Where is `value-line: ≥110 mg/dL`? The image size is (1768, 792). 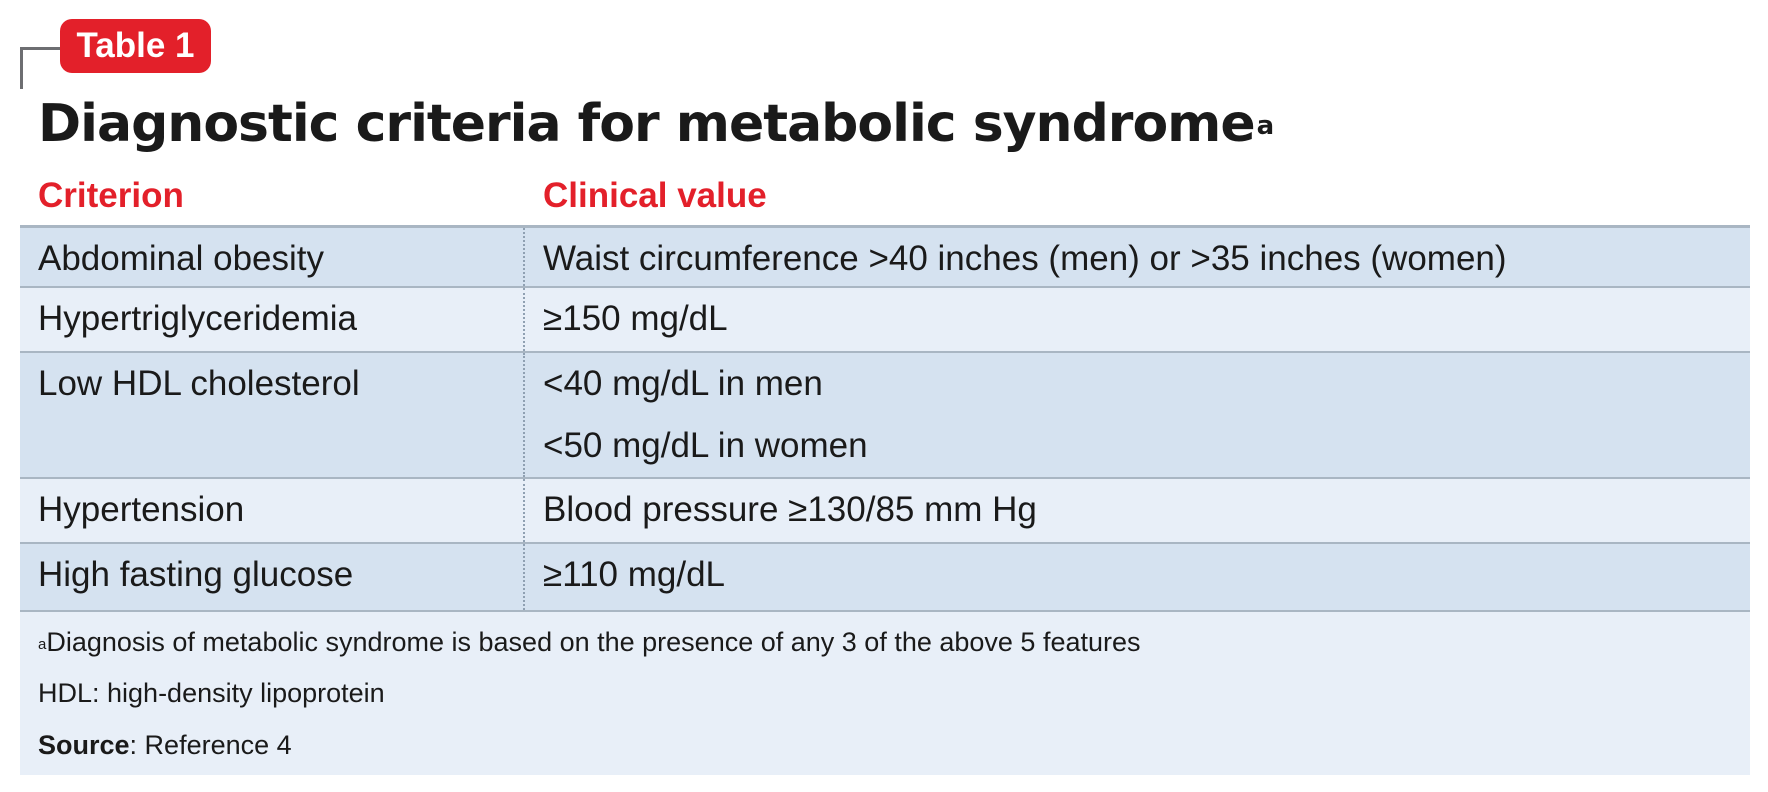 value-line: ≥110 mg/dL is located at coordinates (634, 574).